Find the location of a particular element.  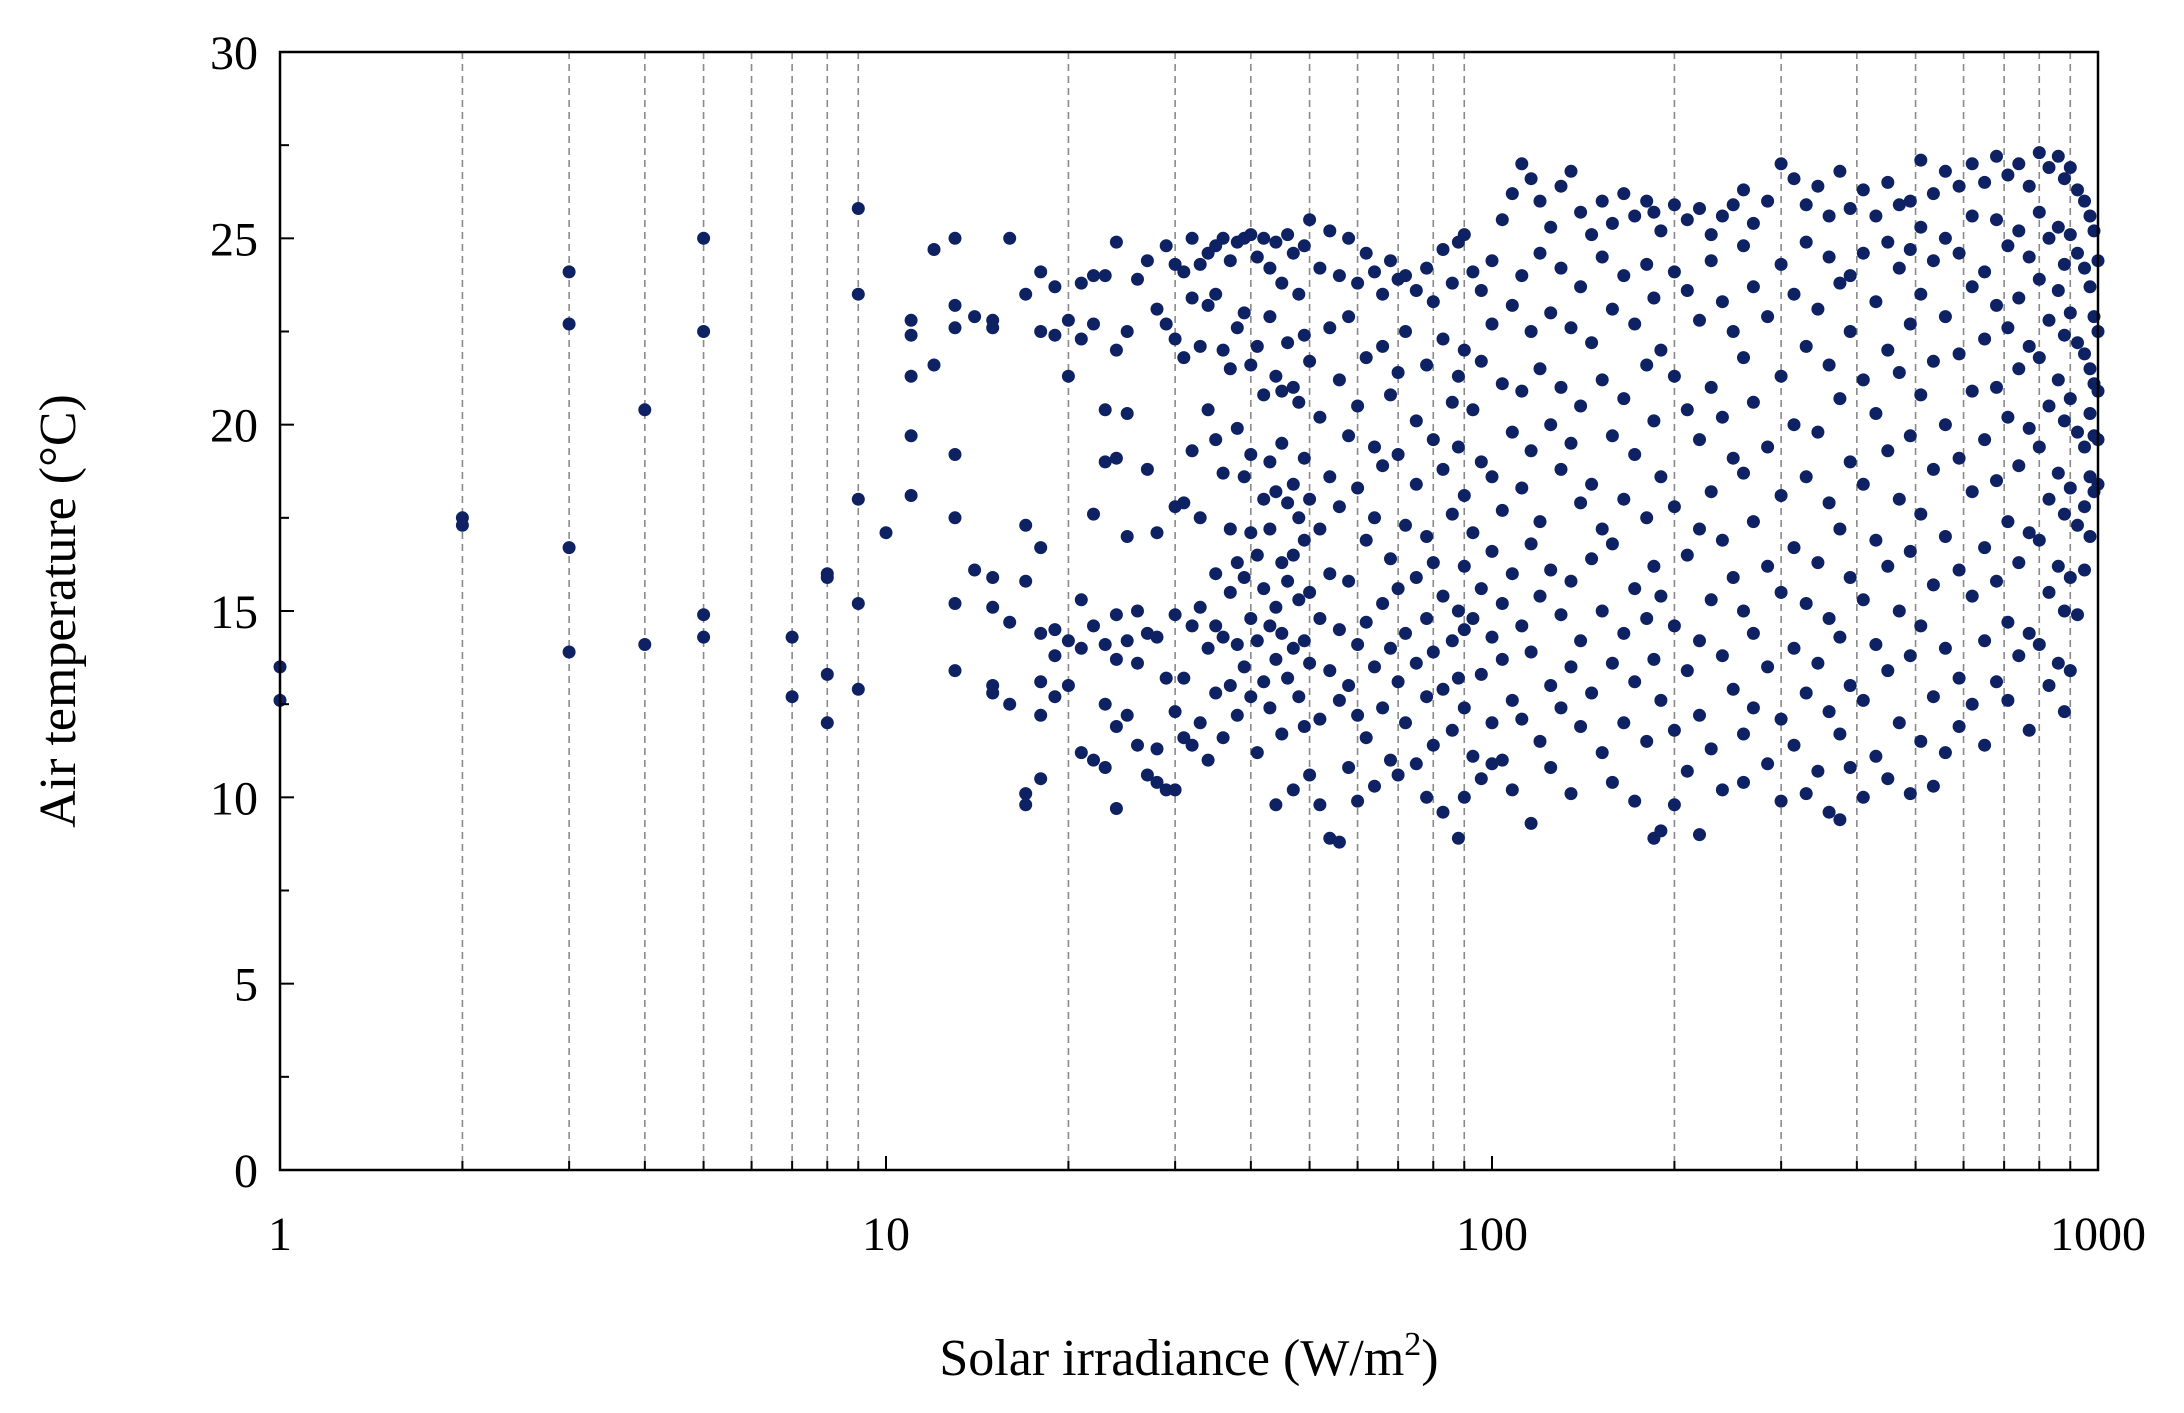

y-tick-label: 5 is located at coordinates (246, 985).